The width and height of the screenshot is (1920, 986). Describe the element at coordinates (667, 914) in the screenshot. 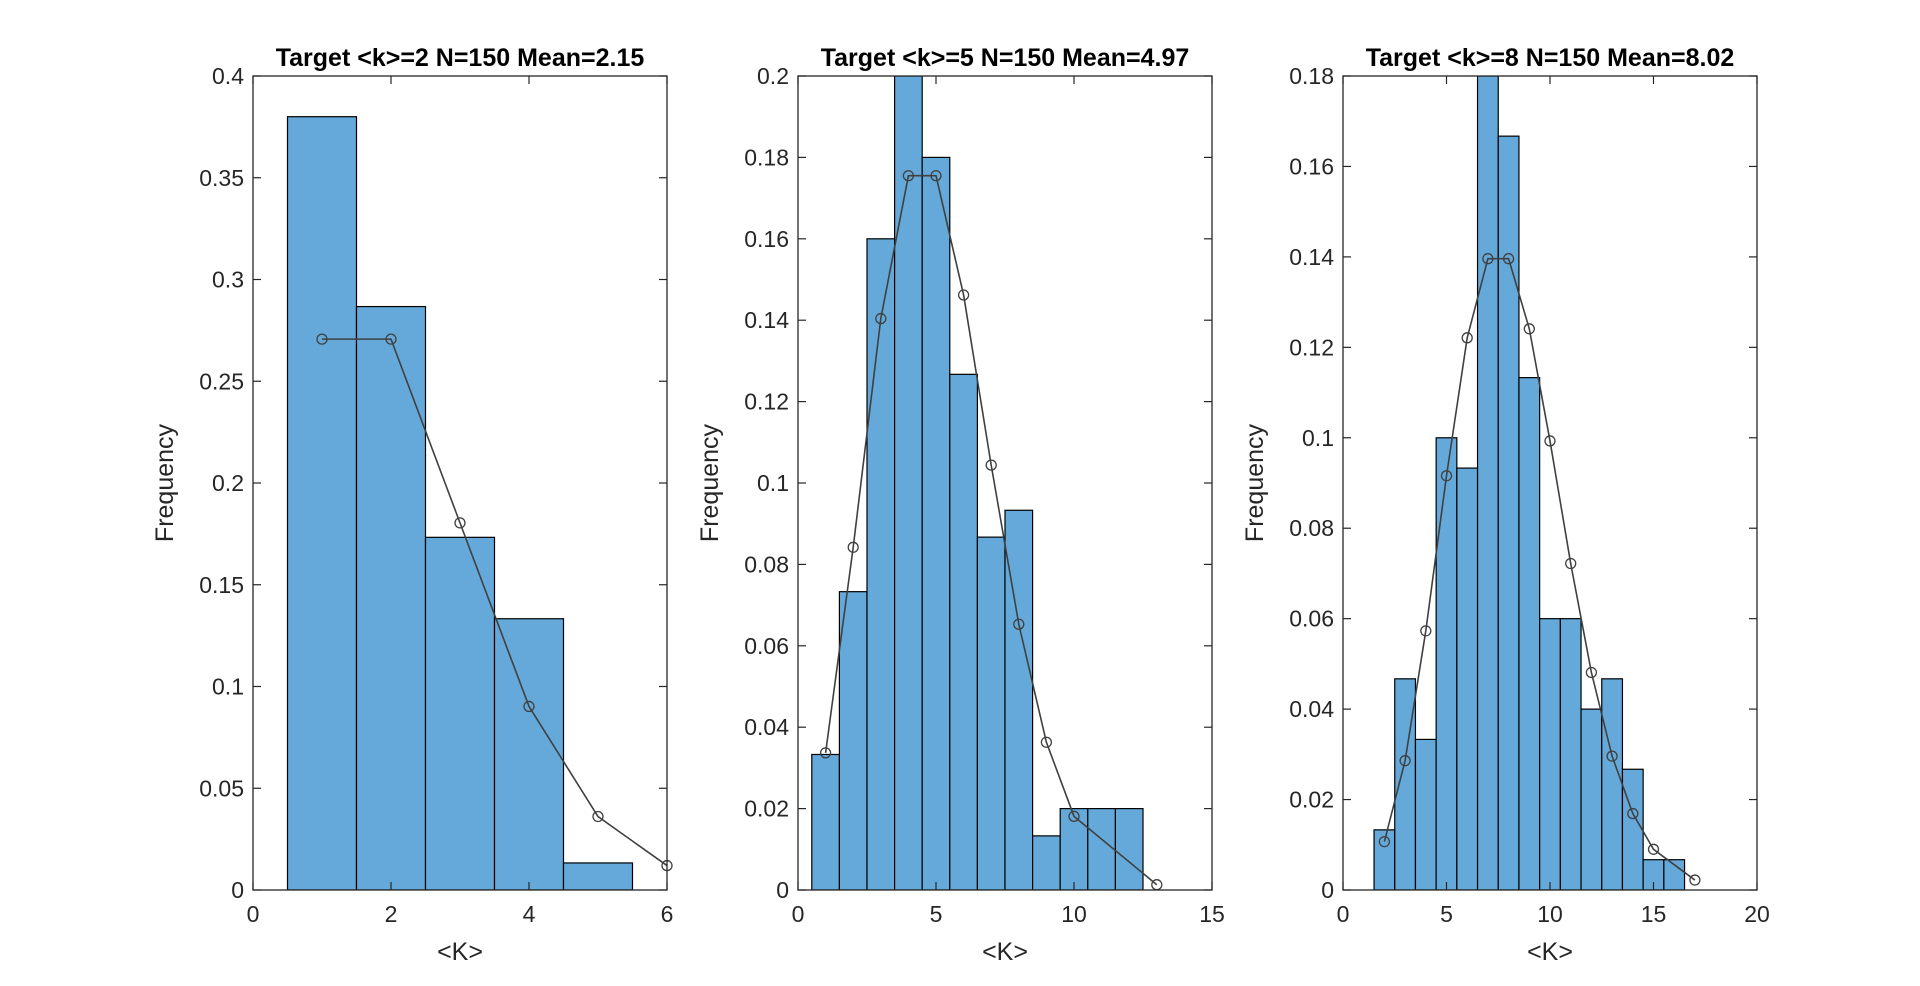

I see `x-tick-label: 6` at that location.